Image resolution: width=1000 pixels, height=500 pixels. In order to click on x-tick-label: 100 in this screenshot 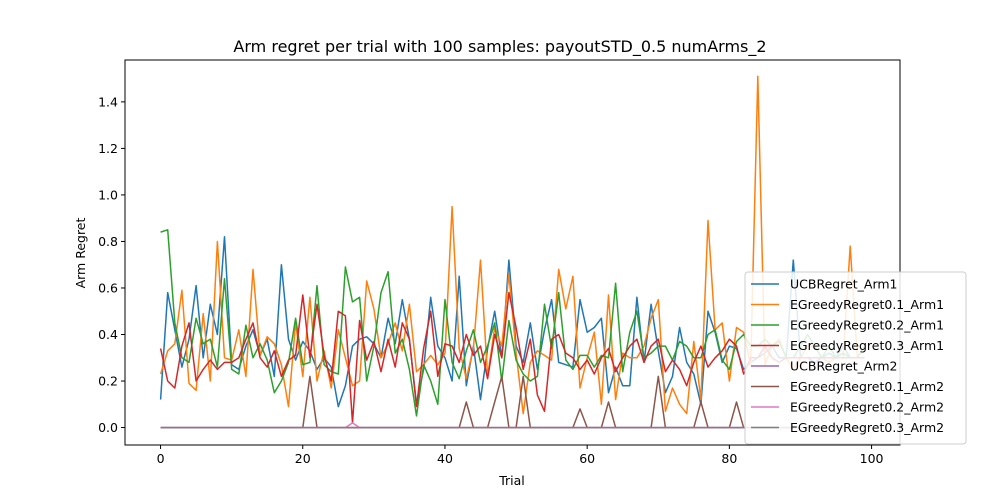, I will do `click(872, 458)`.